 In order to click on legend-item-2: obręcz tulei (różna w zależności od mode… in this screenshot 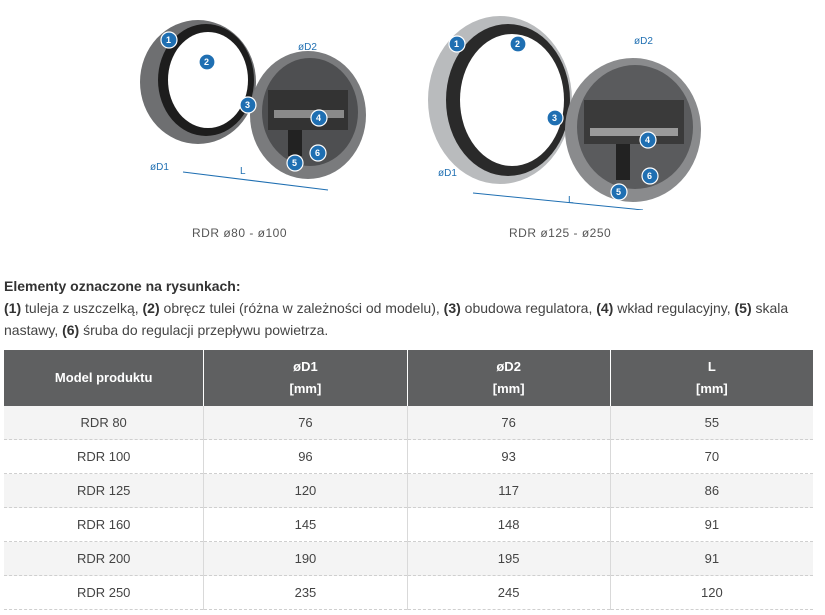, I will do `click(301, 308)`.